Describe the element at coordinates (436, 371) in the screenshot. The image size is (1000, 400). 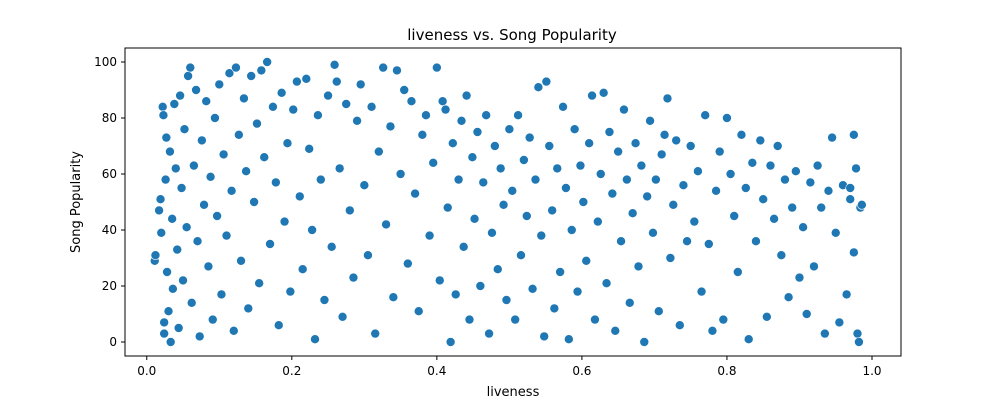
I see `x-tick-label: 0.4` at that location.